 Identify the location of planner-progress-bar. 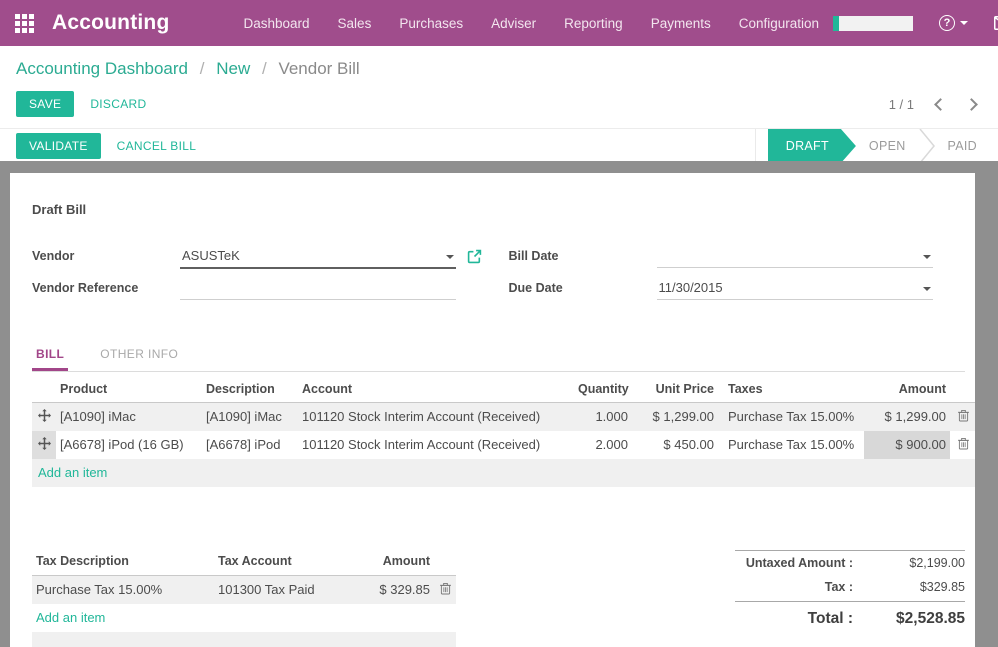
(873, 23).